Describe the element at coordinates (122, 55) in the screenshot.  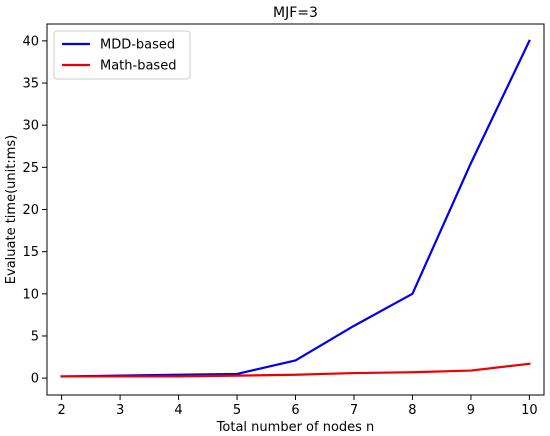
I see `legend: MDD-based Math-based` at that location.